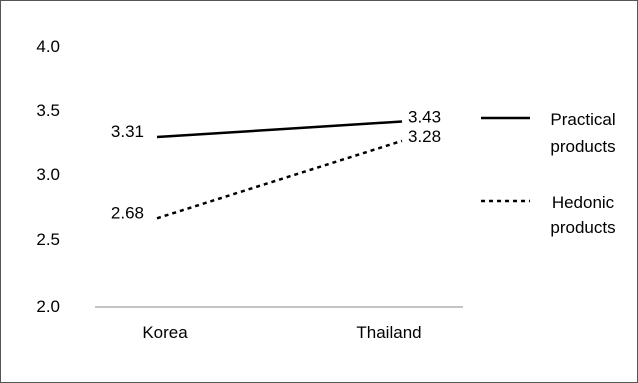 This screenshot has width=638, height=383. Describe the element at coordinates (582, 227) in the screenshot. I see `legend-label-hedonic: products` at that location.